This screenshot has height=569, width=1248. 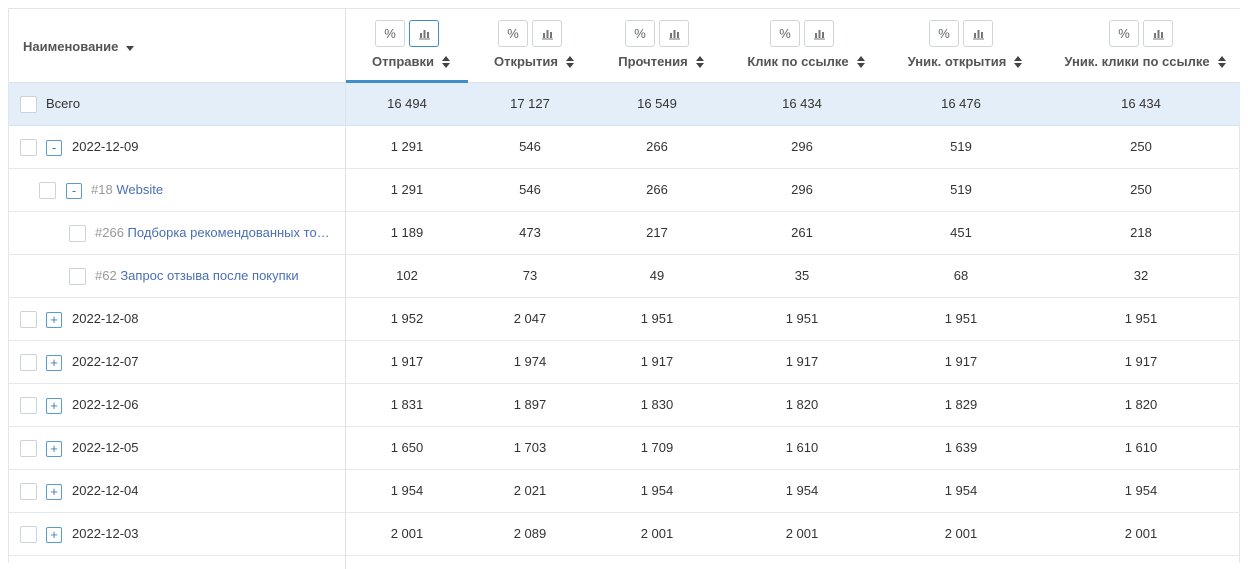 I want to click on table-row: -2022-12-09 1 291 546 266 296 519 250, so click(x=624, y=147).